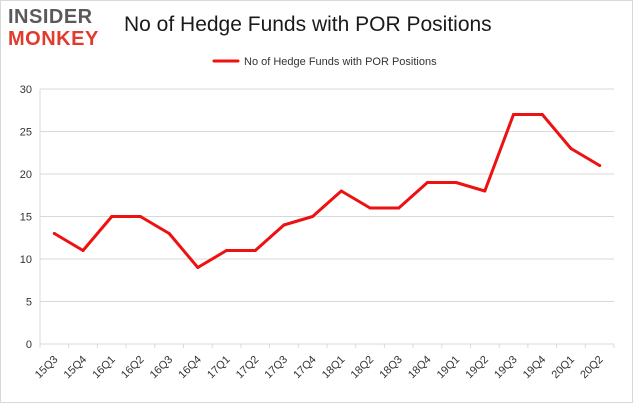 The width and height of the screenshot is (635, 405). I want to click on x-tick-label: 16Q1, so click(104, 368).